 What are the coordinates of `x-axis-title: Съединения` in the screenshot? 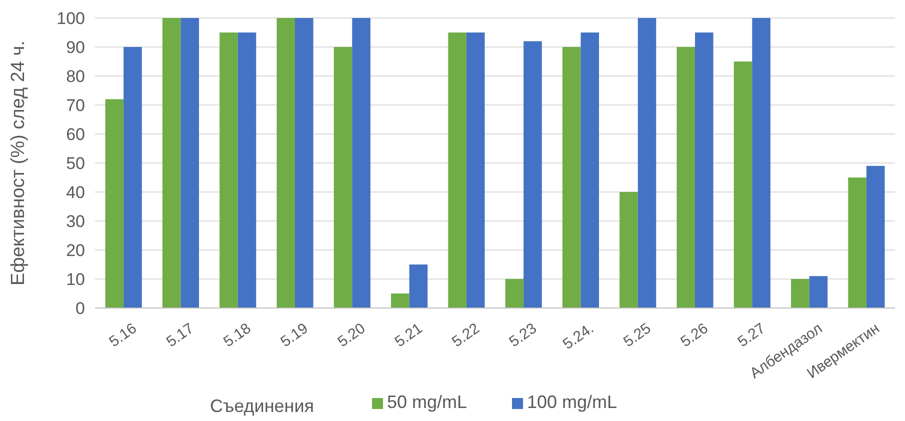 It's located at (262, 406).